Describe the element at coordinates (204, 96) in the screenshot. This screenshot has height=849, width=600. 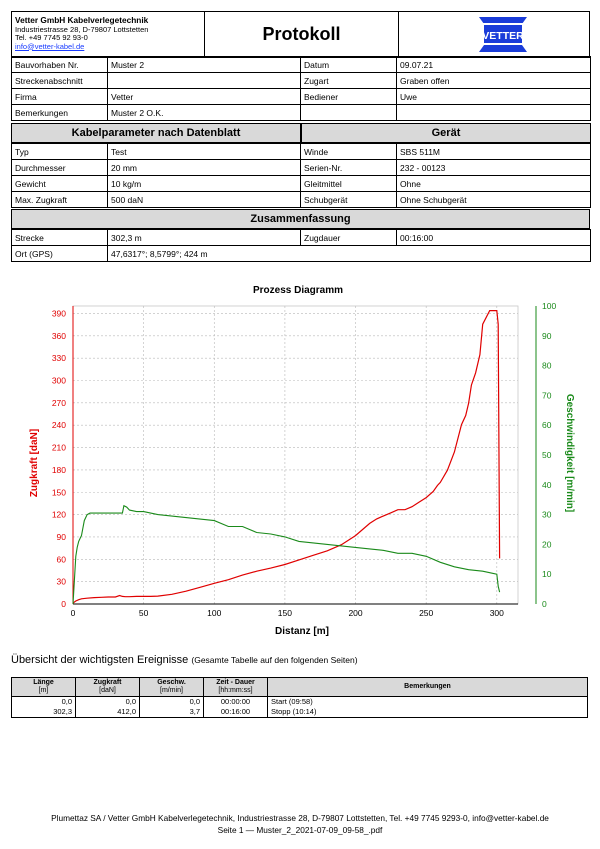
I see `info-value: Vetter` at that location.